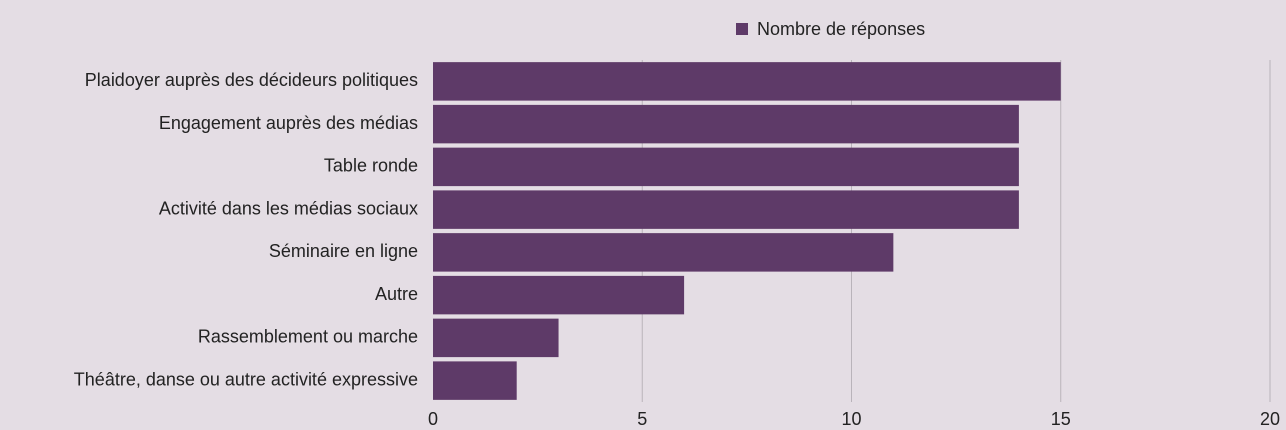 Image resolution: width=1286 pixels, height=430 pixels. I want to click on x-tick-label: 20, so click(1270, 419).